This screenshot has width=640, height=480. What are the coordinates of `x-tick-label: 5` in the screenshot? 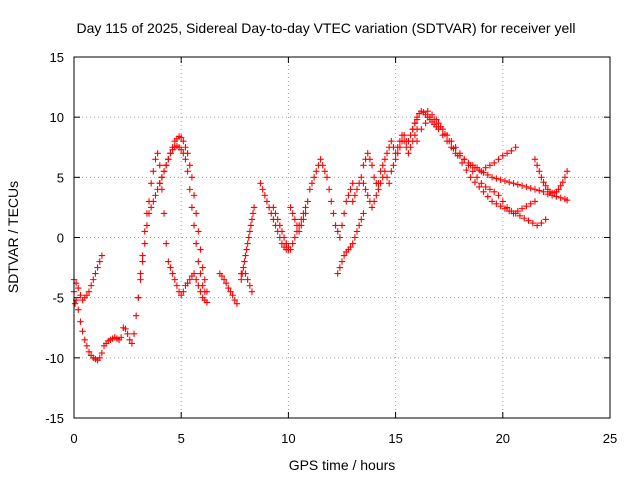 It's located at (181, 438).